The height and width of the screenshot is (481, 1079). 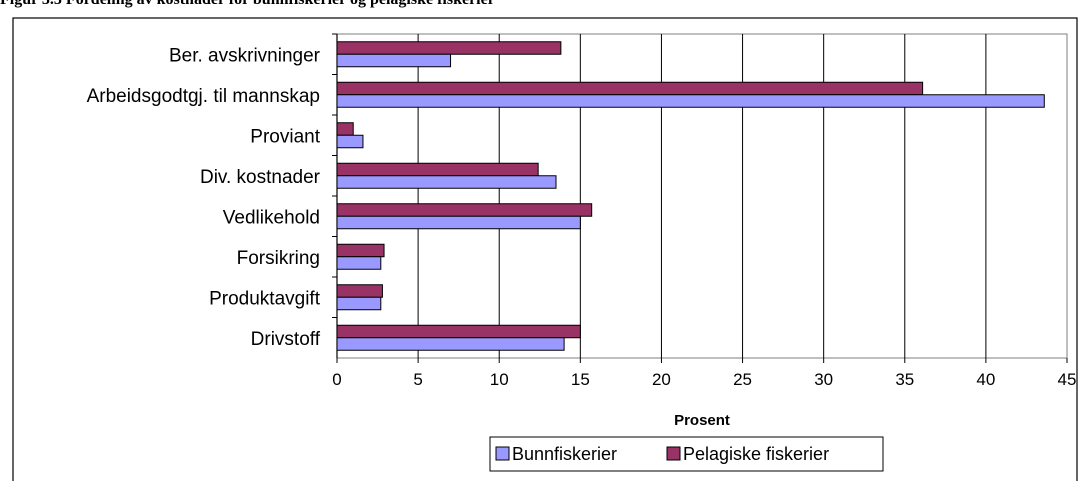 I want to click on category-label-produktavgift: Produktavgift, so click(x=265, y=298).